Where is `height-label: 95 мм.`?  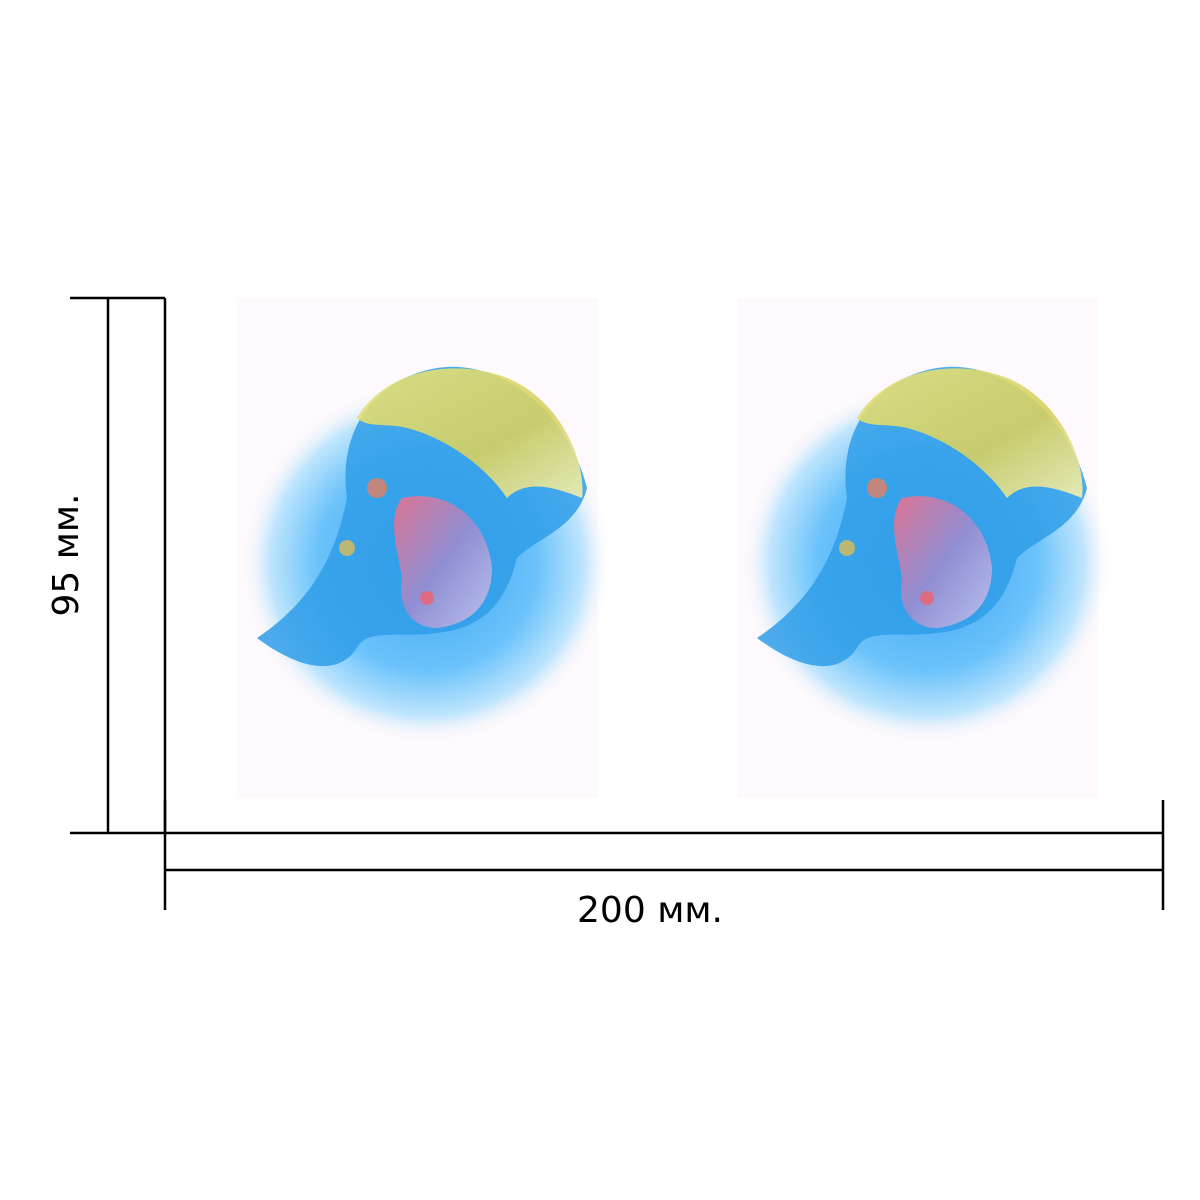
height-label: 95 мм. is located at coordinates (66, 554).